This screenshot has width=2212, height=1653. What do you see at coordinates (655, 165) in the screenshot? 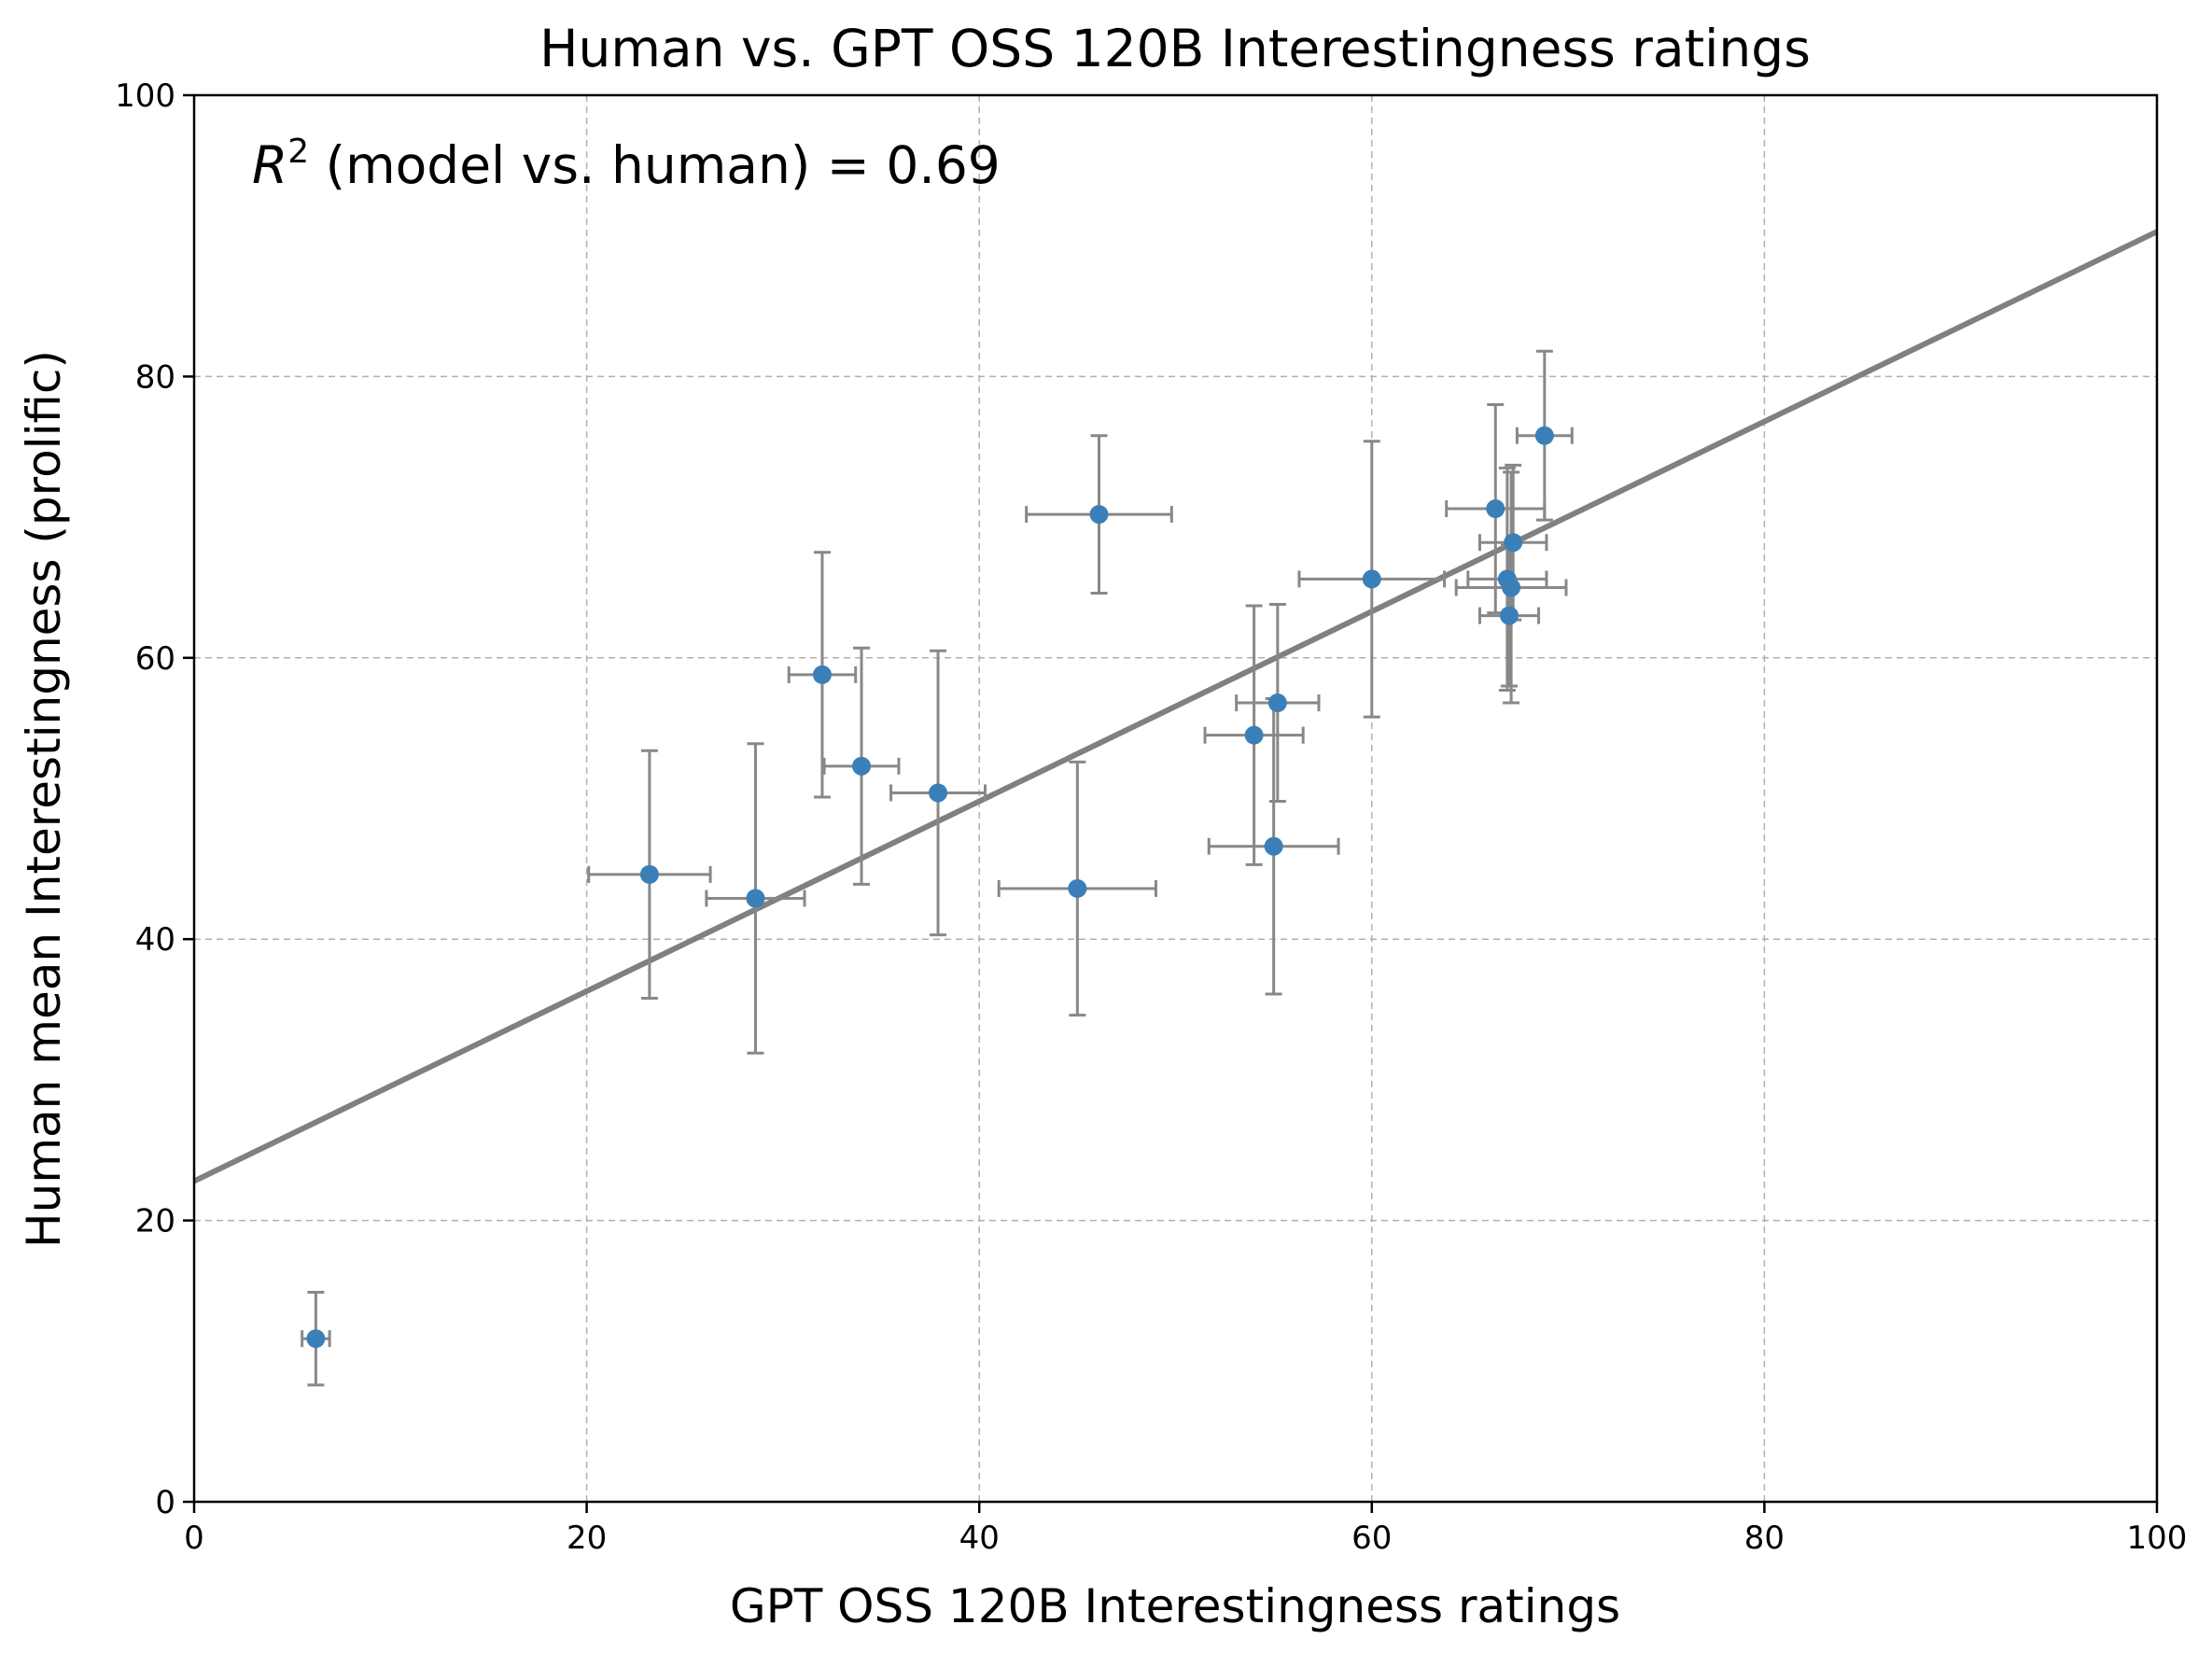
I see `r-squared-text: (model vs. human) = 0.69` at bounding box center [655, 165].